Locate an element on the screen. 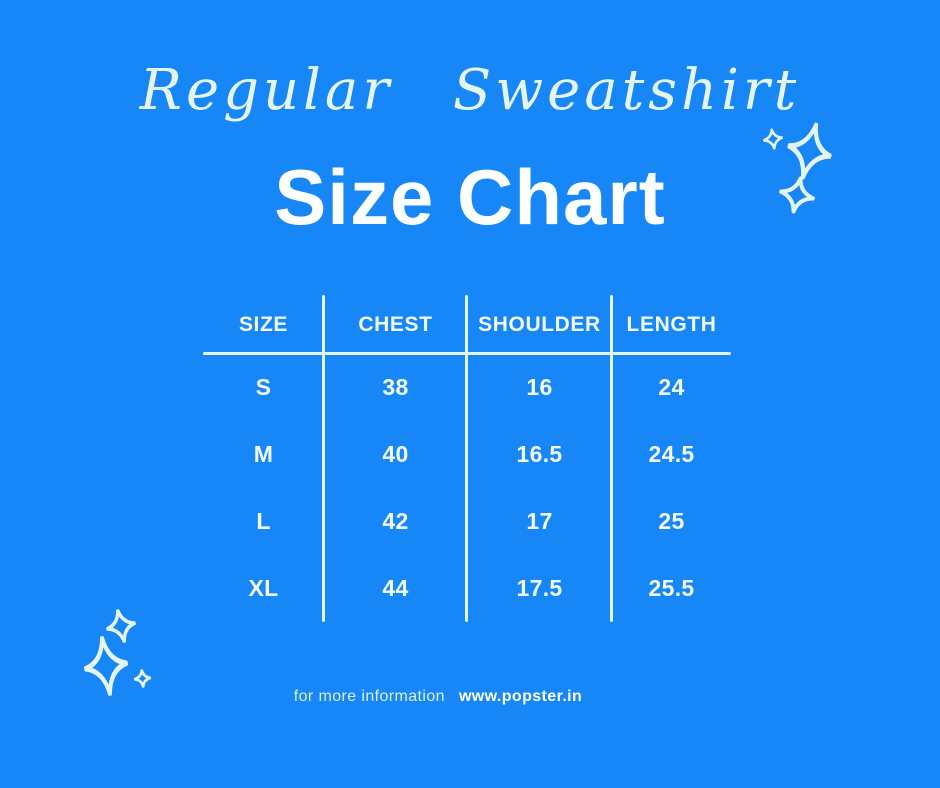 The image size is (940, 788). footer-website: www.popster.in is located at coordinates (520, 696).